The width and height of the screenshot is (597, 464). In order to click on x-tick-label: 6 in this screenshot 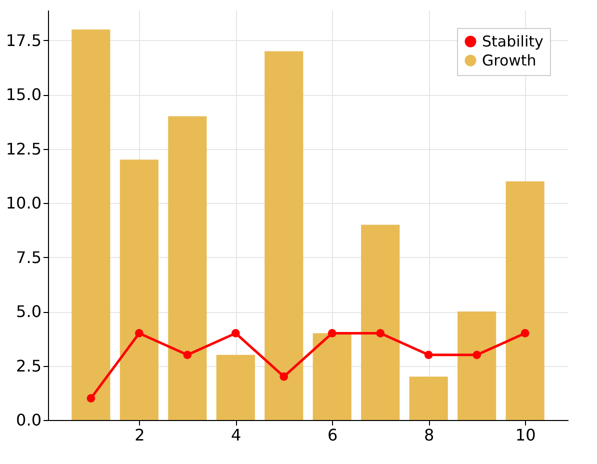, I will do `click(333, 435)`.